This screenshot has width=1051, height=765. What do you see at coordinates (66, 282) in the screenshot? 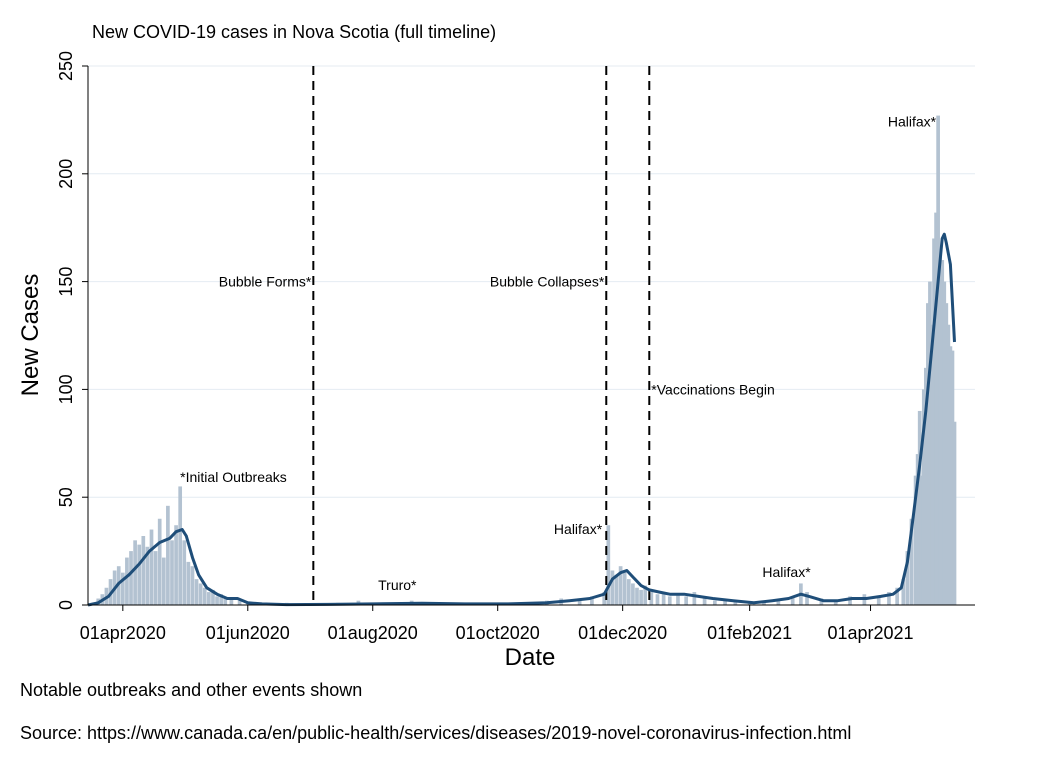
I see `y-tick-label: 150` at bounding box center [66, 282].